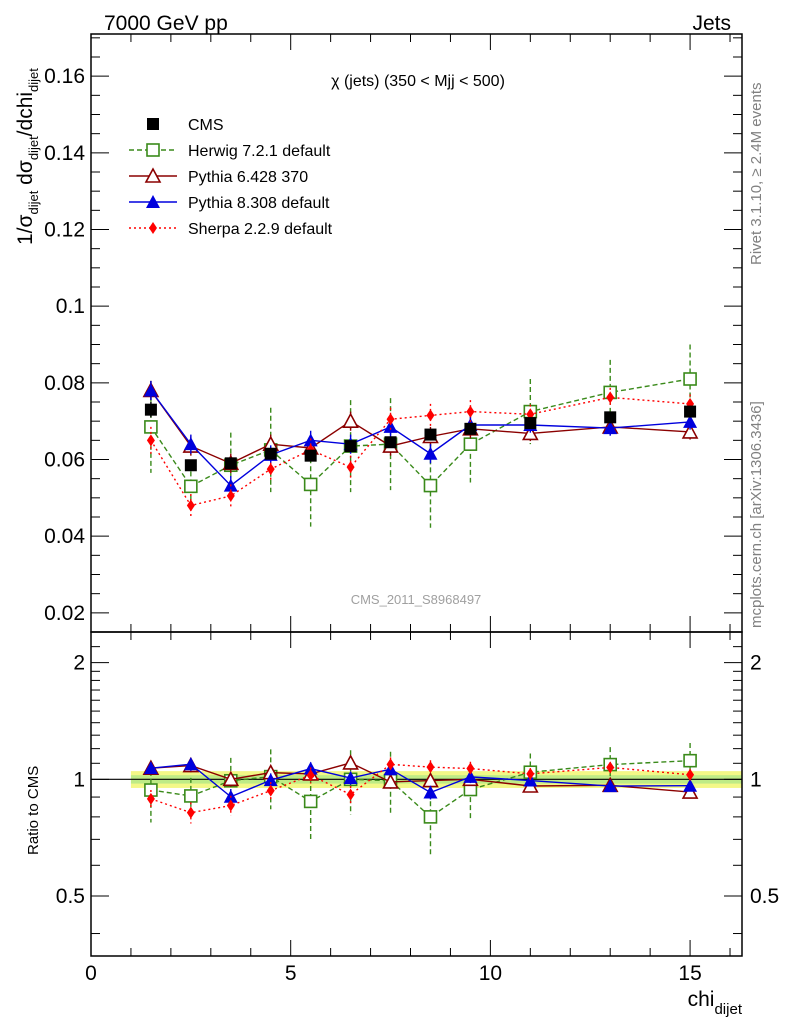 The height and width of the screenshot is (1024, 786). Describe the element at coordinates (291, 973) in the screenshot. I see `x-tick-label: 5` at that location.